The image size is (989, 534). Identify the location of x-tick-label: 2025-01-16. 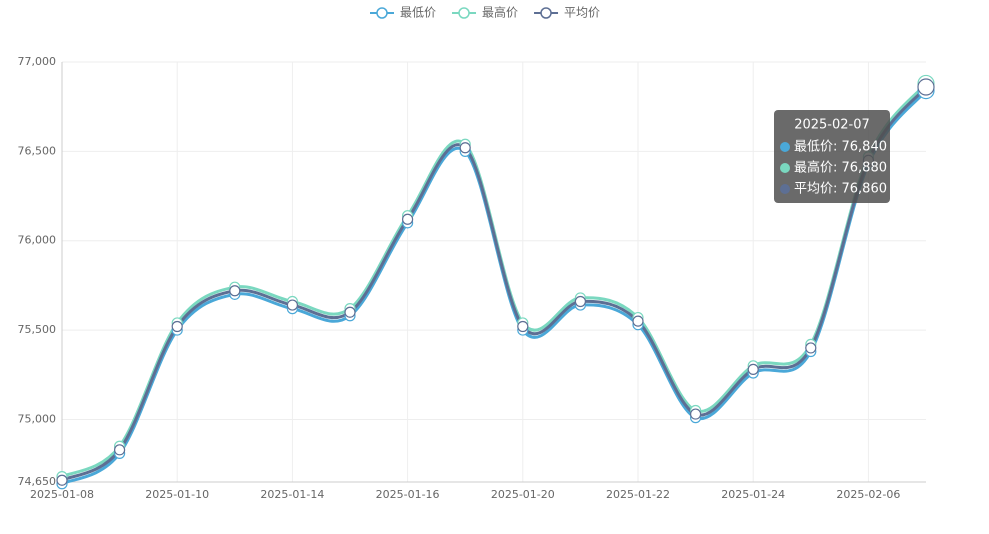
(408, 494).